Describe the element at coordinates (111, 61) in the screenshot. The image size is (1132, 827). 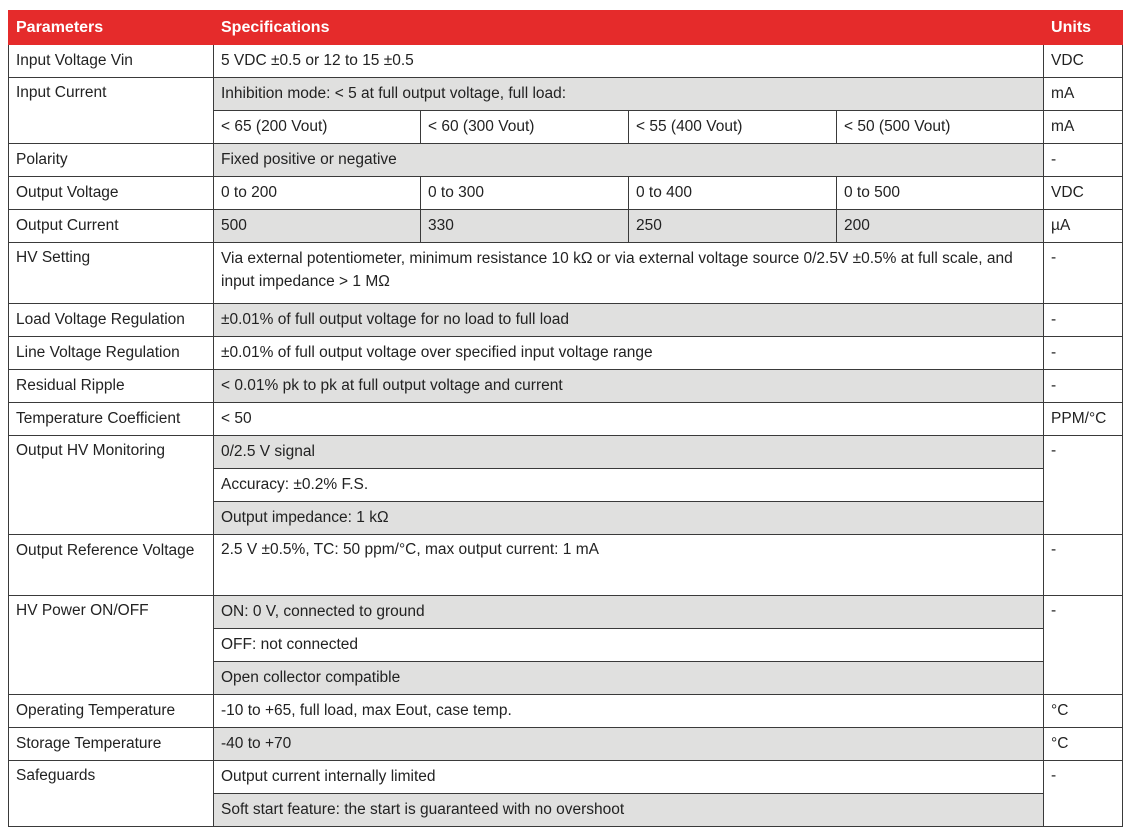
I see `param-cell: Input Voltage Vin` at that location.